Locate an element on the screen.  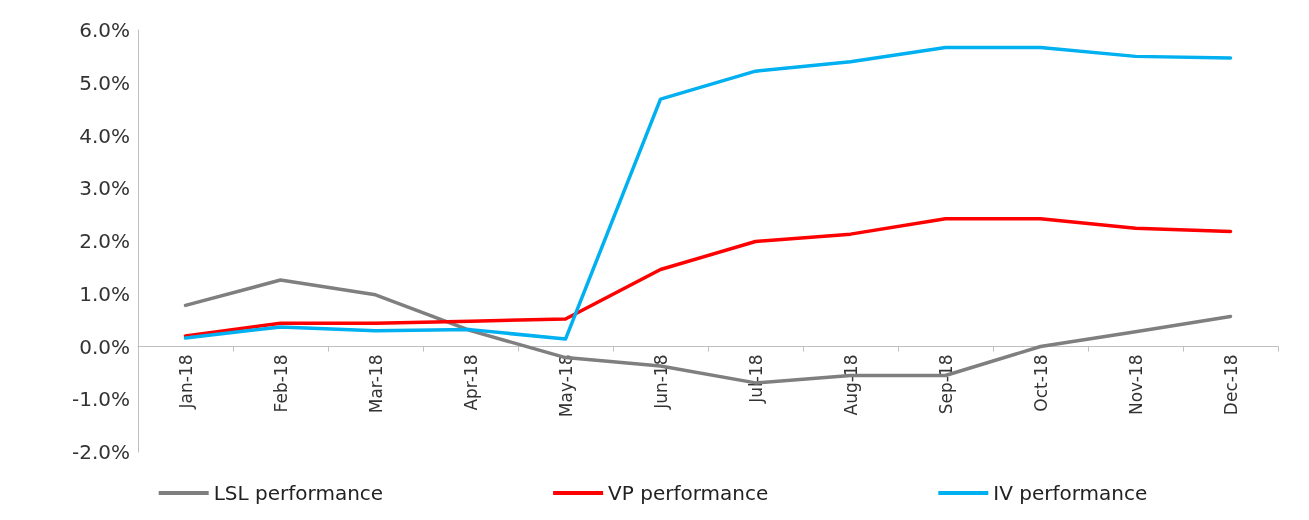
x-tick-label: Apr-18 is located at coordinates (470, 382).